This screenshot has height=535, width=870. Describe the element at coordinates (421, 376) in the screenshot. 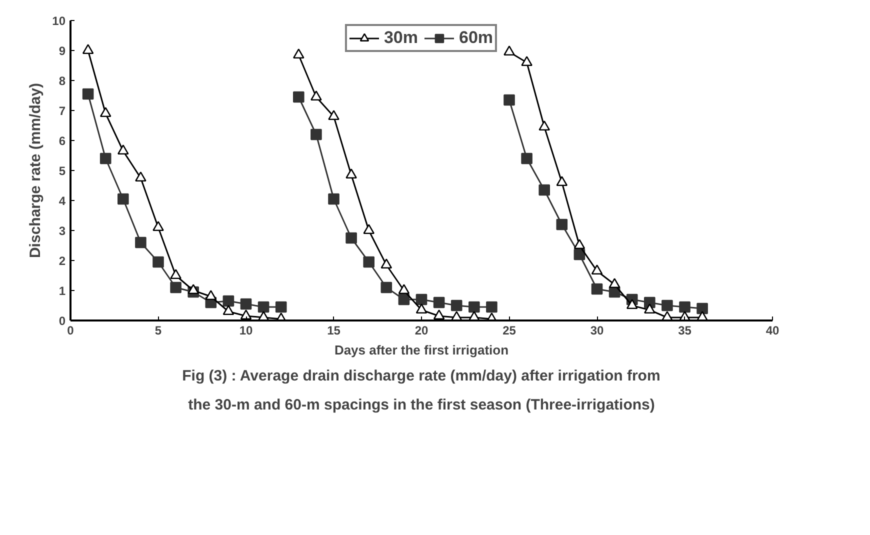

I see `text: Fig (3) : Average drain discharge rate (mm/day) after irrigation from` at that location.